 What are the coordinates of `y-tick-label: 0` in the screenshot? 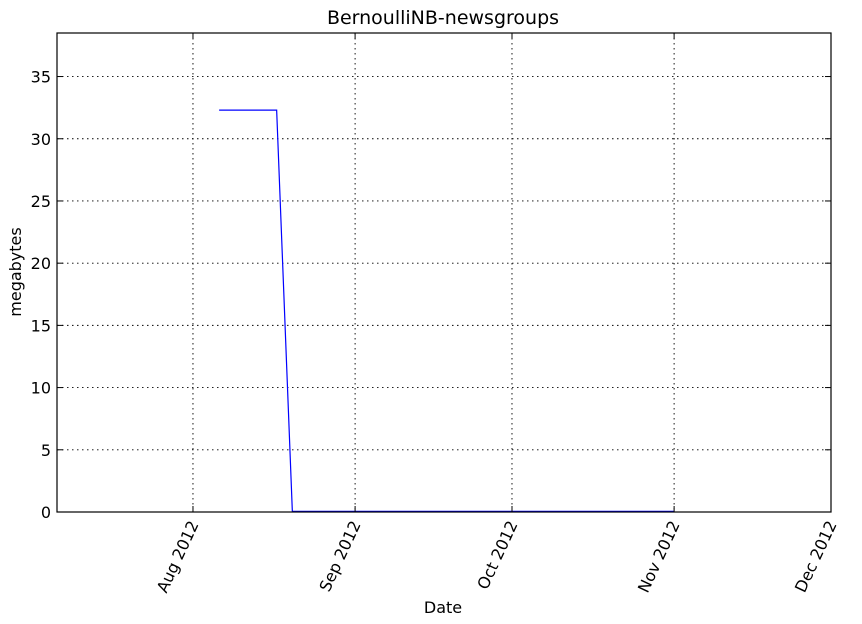 It's located at (46, 512).